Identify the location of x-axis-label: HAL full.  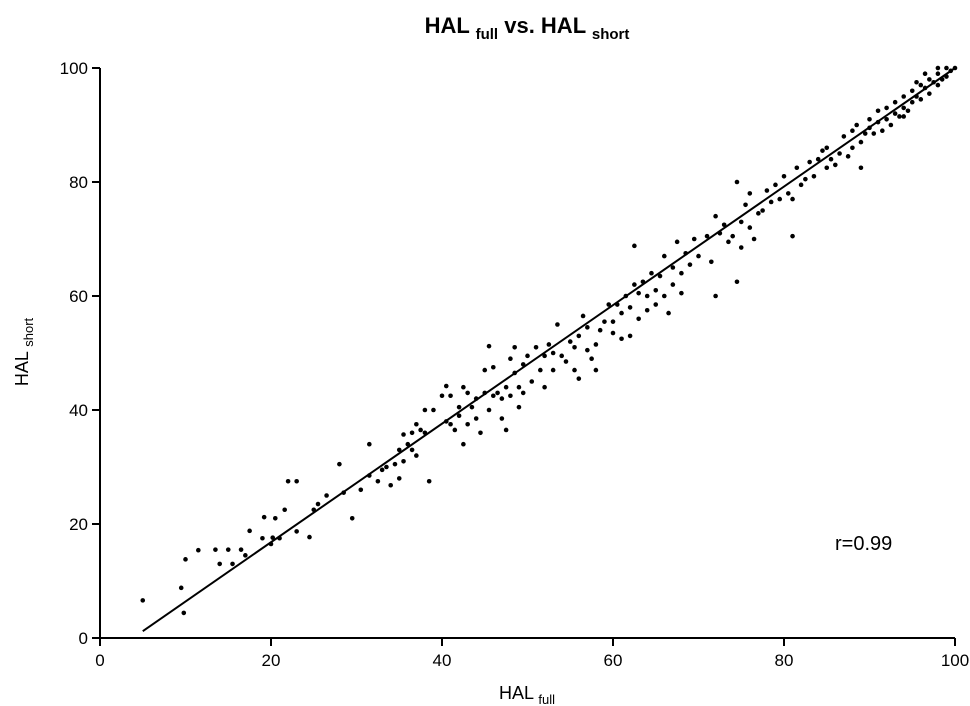
(527, 694).